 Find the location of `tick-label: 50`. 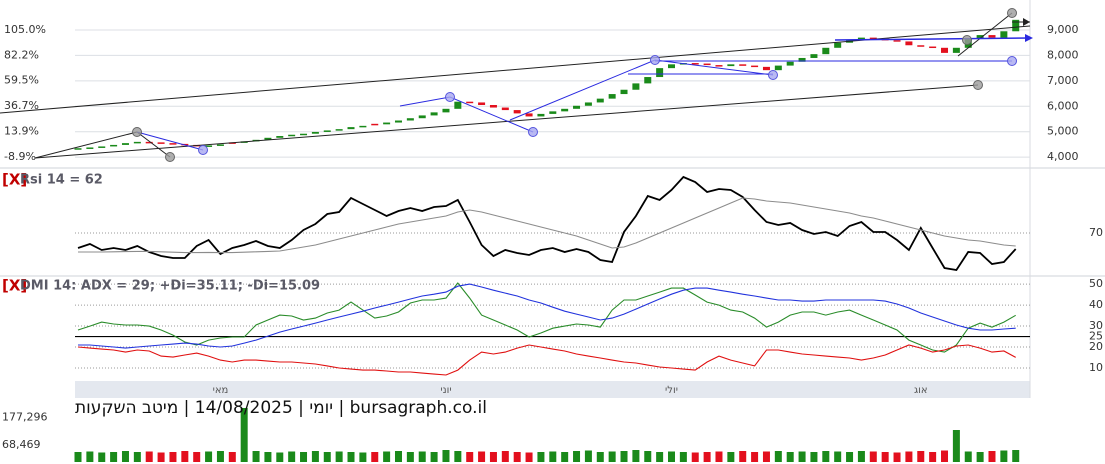

tick-label: 50 is located at coordinates (1096, 283).